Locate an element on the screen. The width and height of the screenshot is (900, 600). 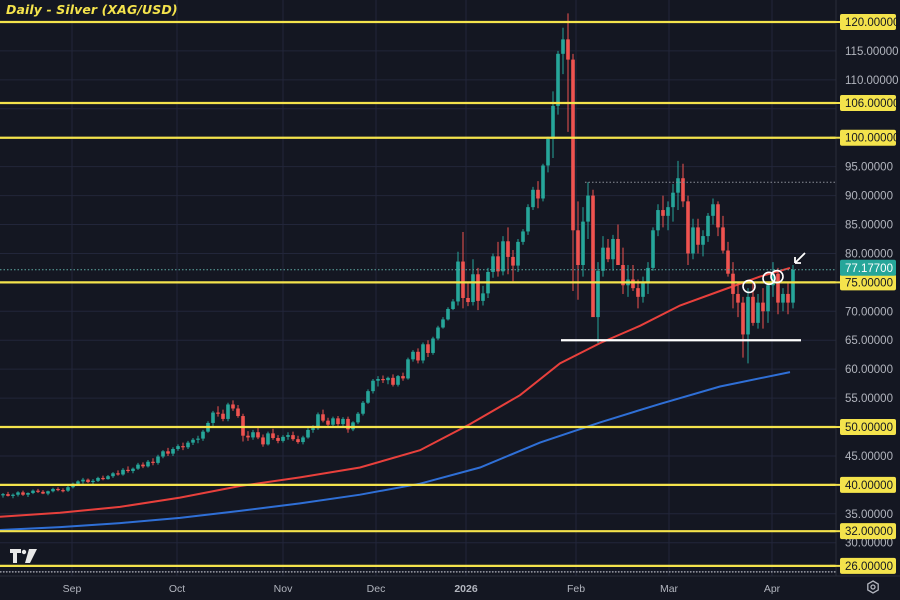
chart-title: Daily - Silver (XAG/USD) is located at coordinates (92, 9).